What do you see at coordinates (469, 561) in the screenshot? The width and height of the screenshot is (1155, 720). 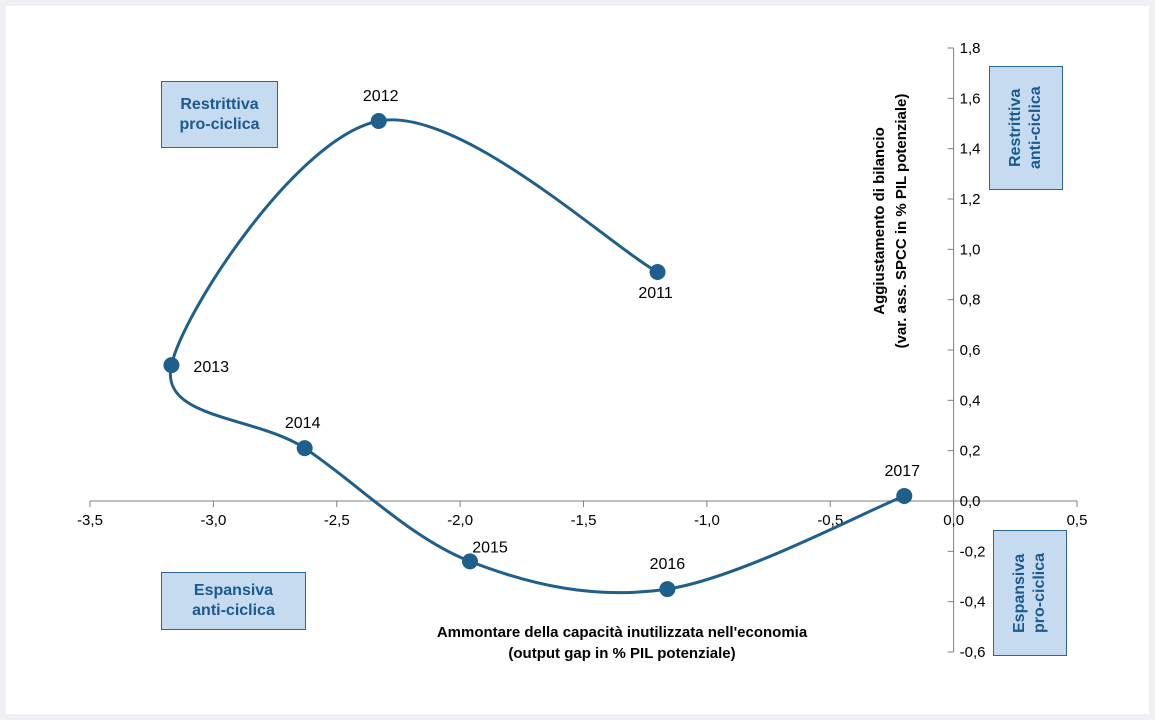 I see `data-point-2015` at bounding box center [469, 561].